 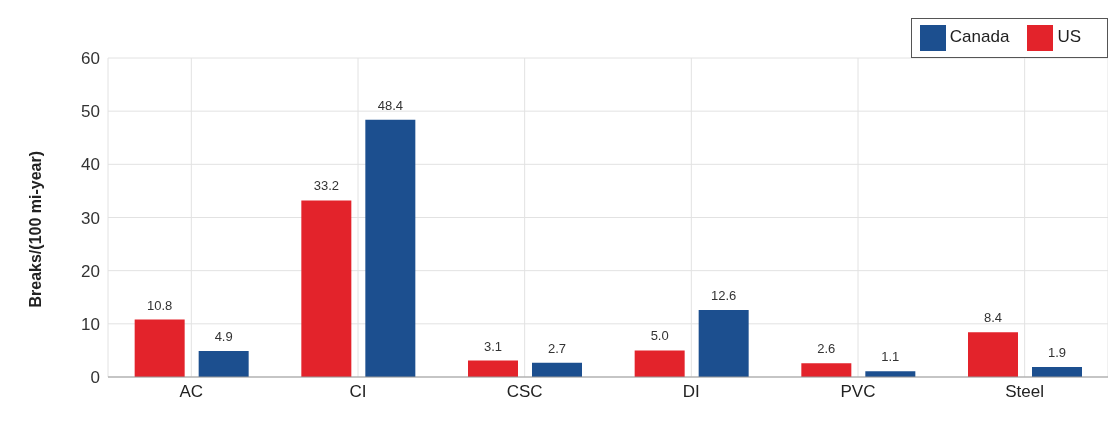 I want to click on data-label: 48.4, so click(x=390, y=105).